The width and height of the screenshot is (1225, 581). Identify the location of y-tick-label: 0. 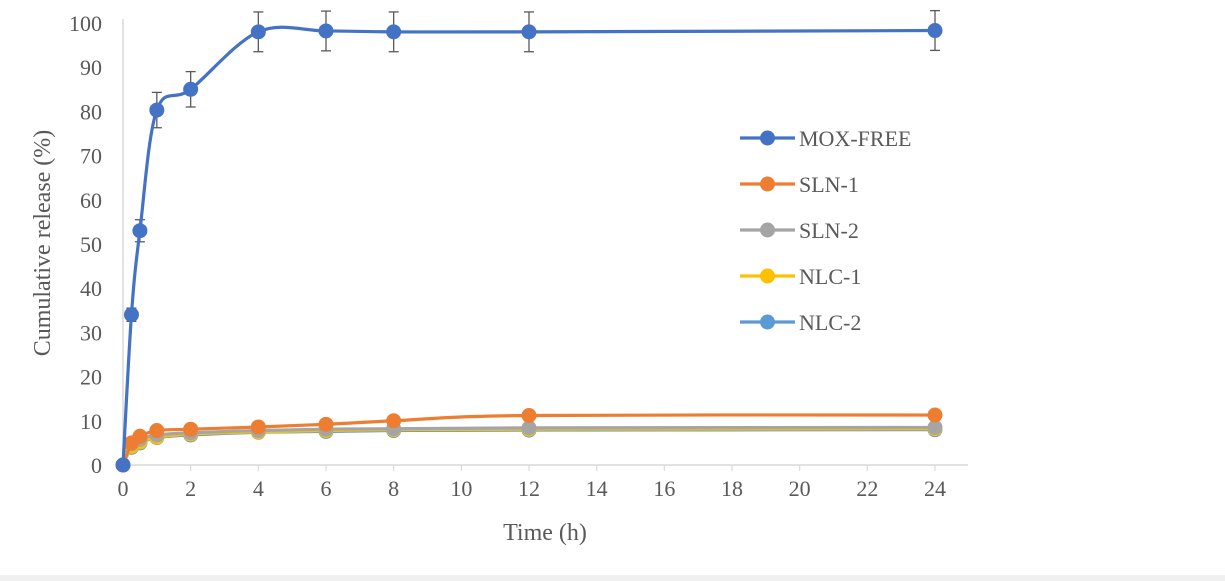
(96, 465).